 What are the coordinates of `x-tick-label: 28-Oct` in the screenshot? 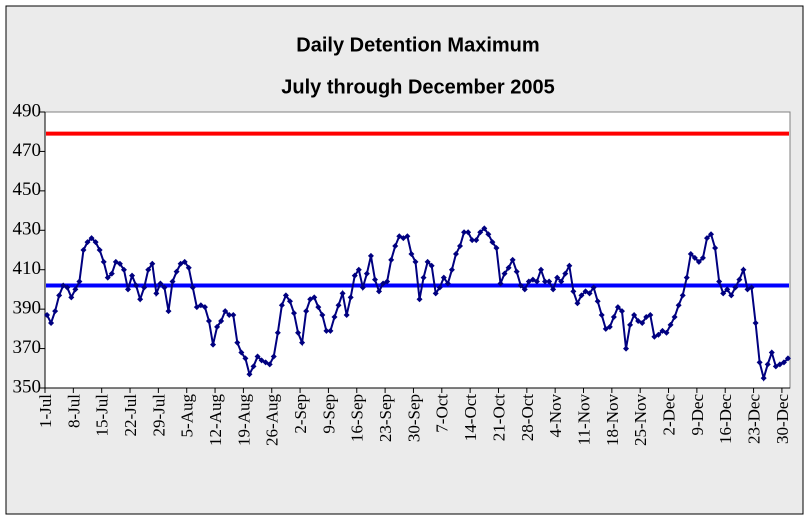 It's located at (527, 417).